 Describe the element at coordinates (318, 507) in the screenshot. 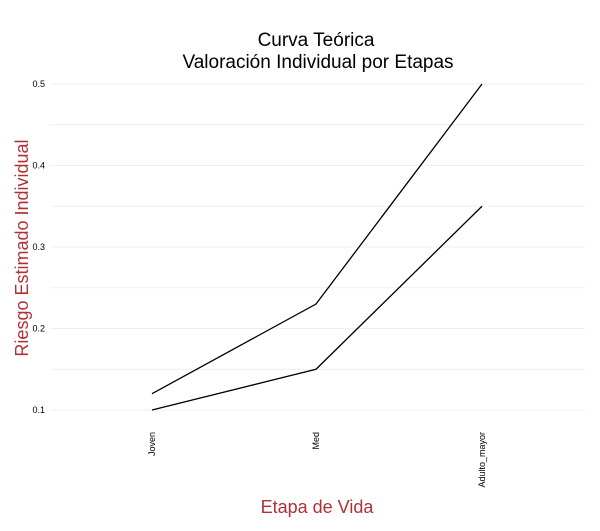

I see `x-axis-label: Etapa de Vida` at that location.